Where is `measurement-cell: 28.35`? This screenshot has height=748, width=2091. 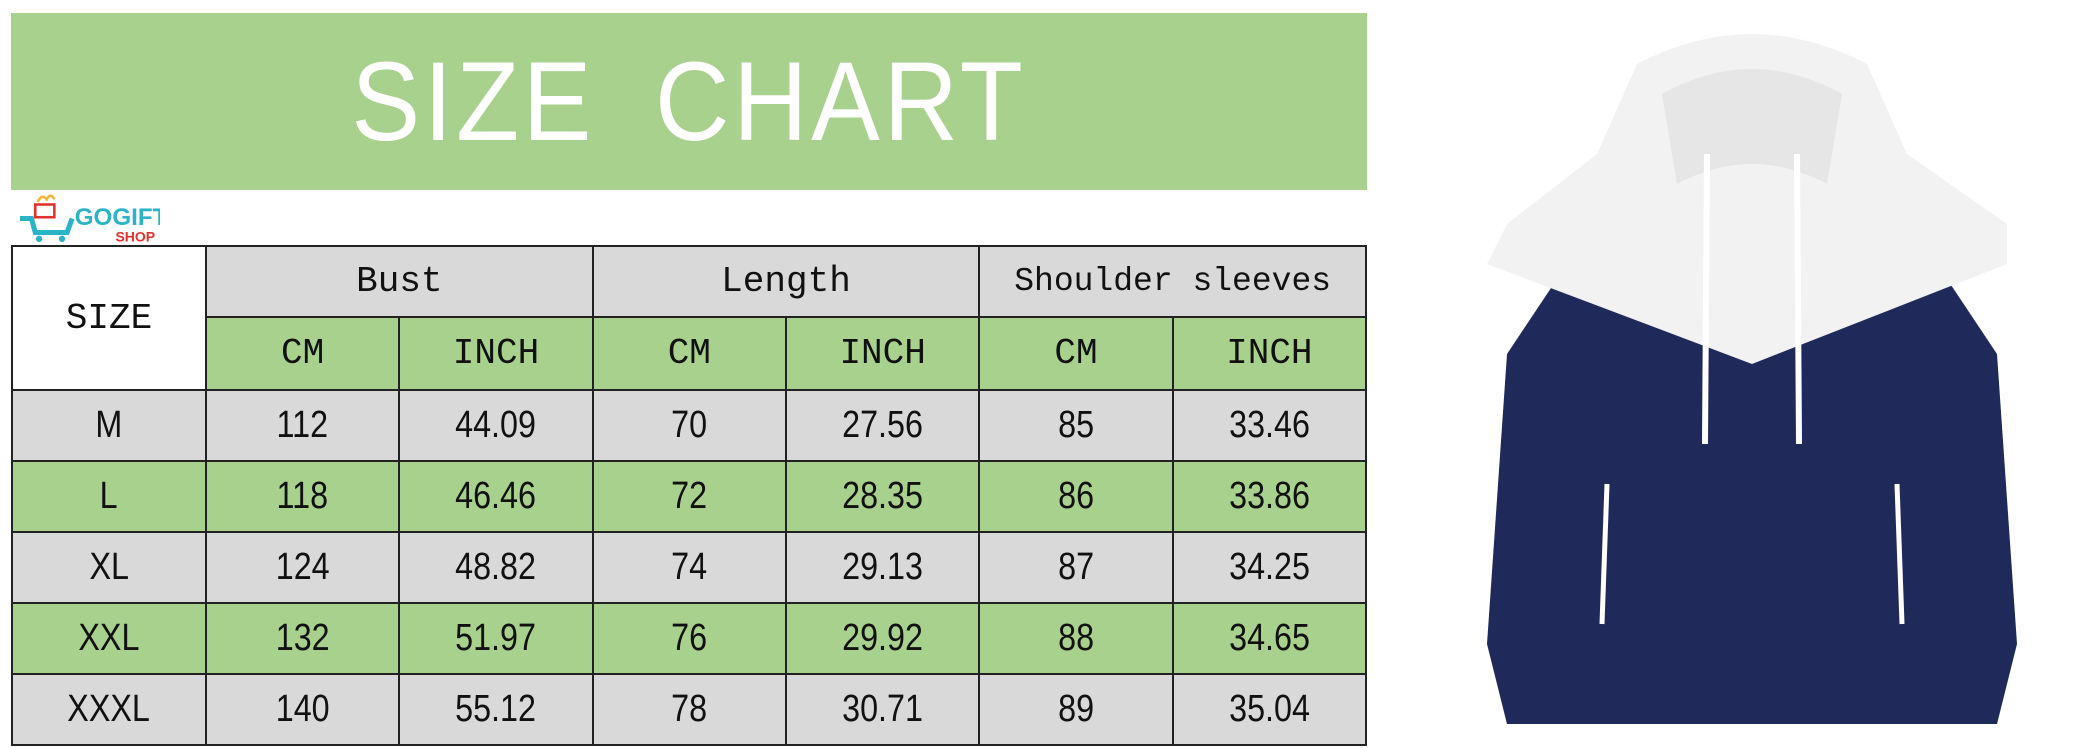
measurement-cell: 28.35 is located at coordinates (883, 496).